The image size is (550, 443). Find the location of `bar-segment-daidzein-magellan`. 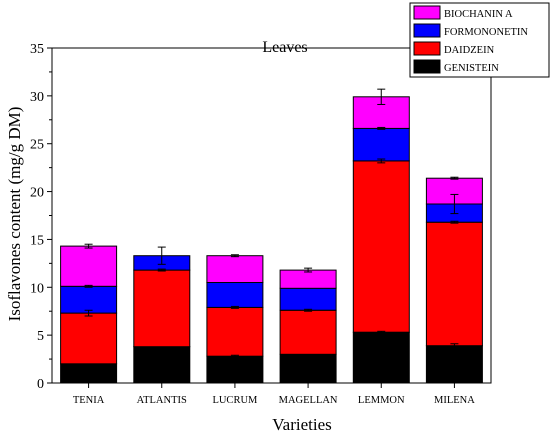

bar-segment-daidzein-magellan is located at coordinates (308, 332).